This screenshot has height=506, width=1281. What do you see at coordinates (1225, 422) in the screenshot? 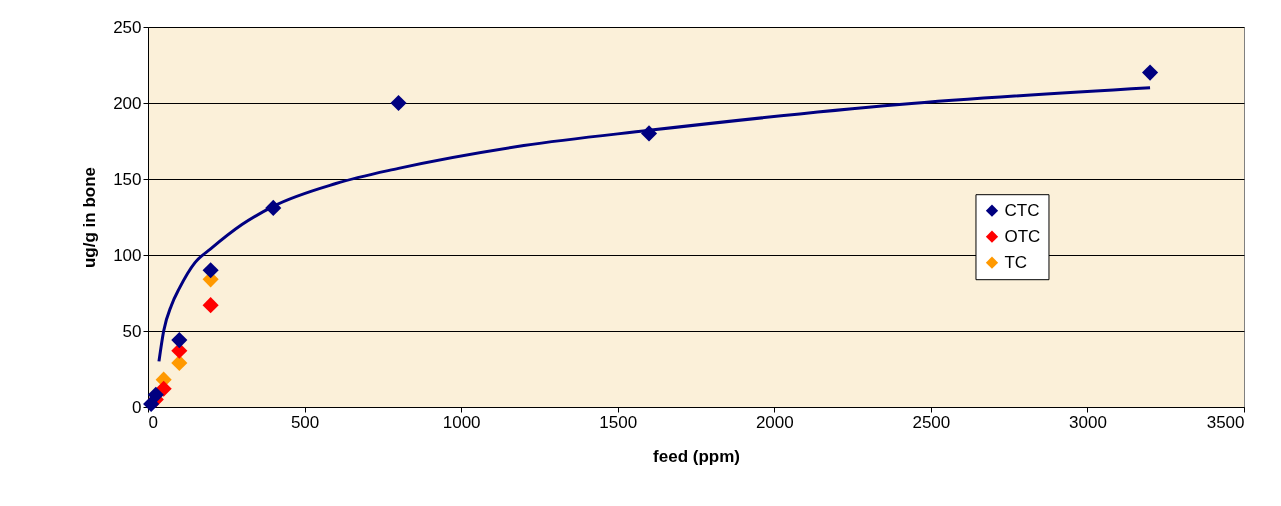
I see `x-tick-label: 3500` at bounding box center [1225, 422].